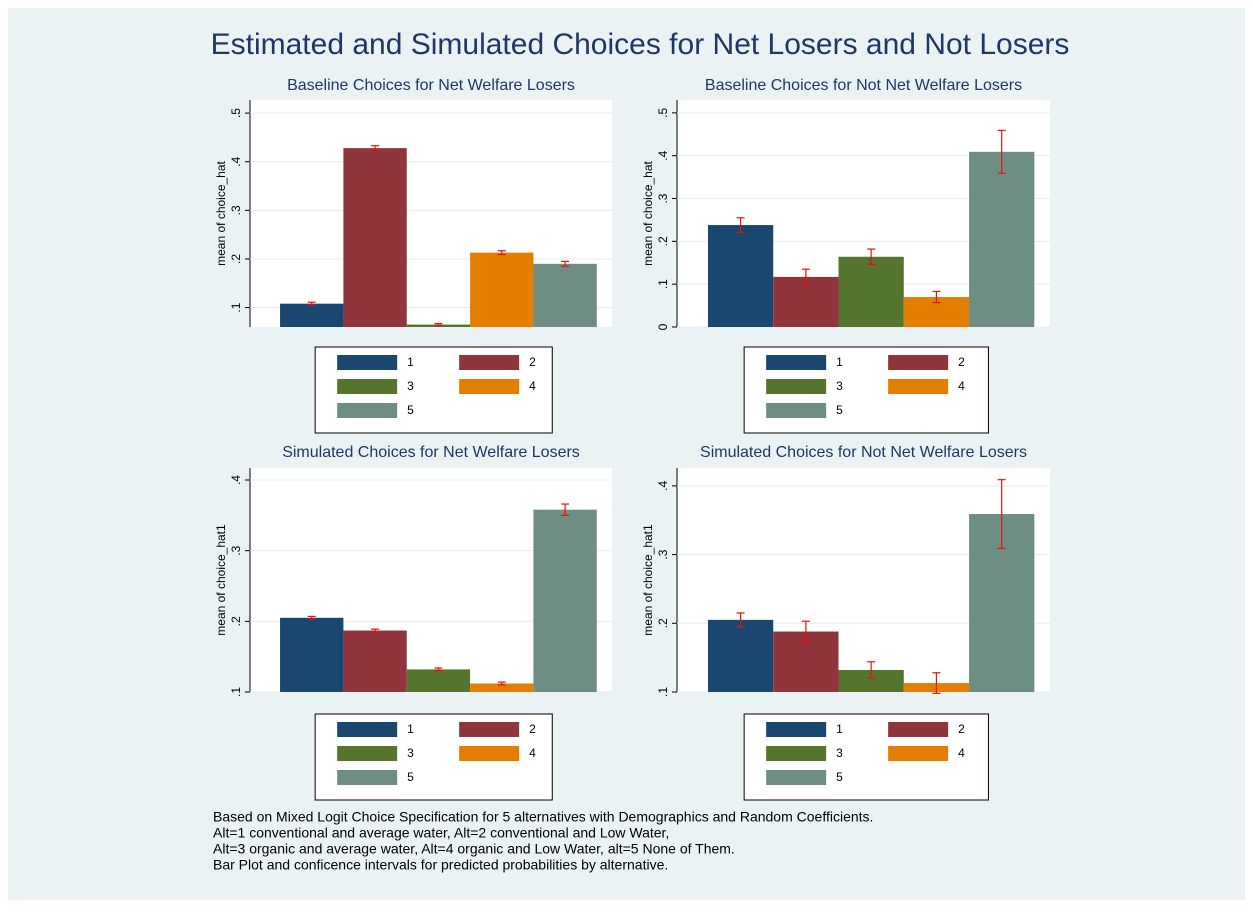 The width and height of the screenshot is (1253, 914). Describe the element at coordinates (431, 85) in the screenshot. I see `panel-title: Baseline Choices for Net Welfare Losers` at that location.